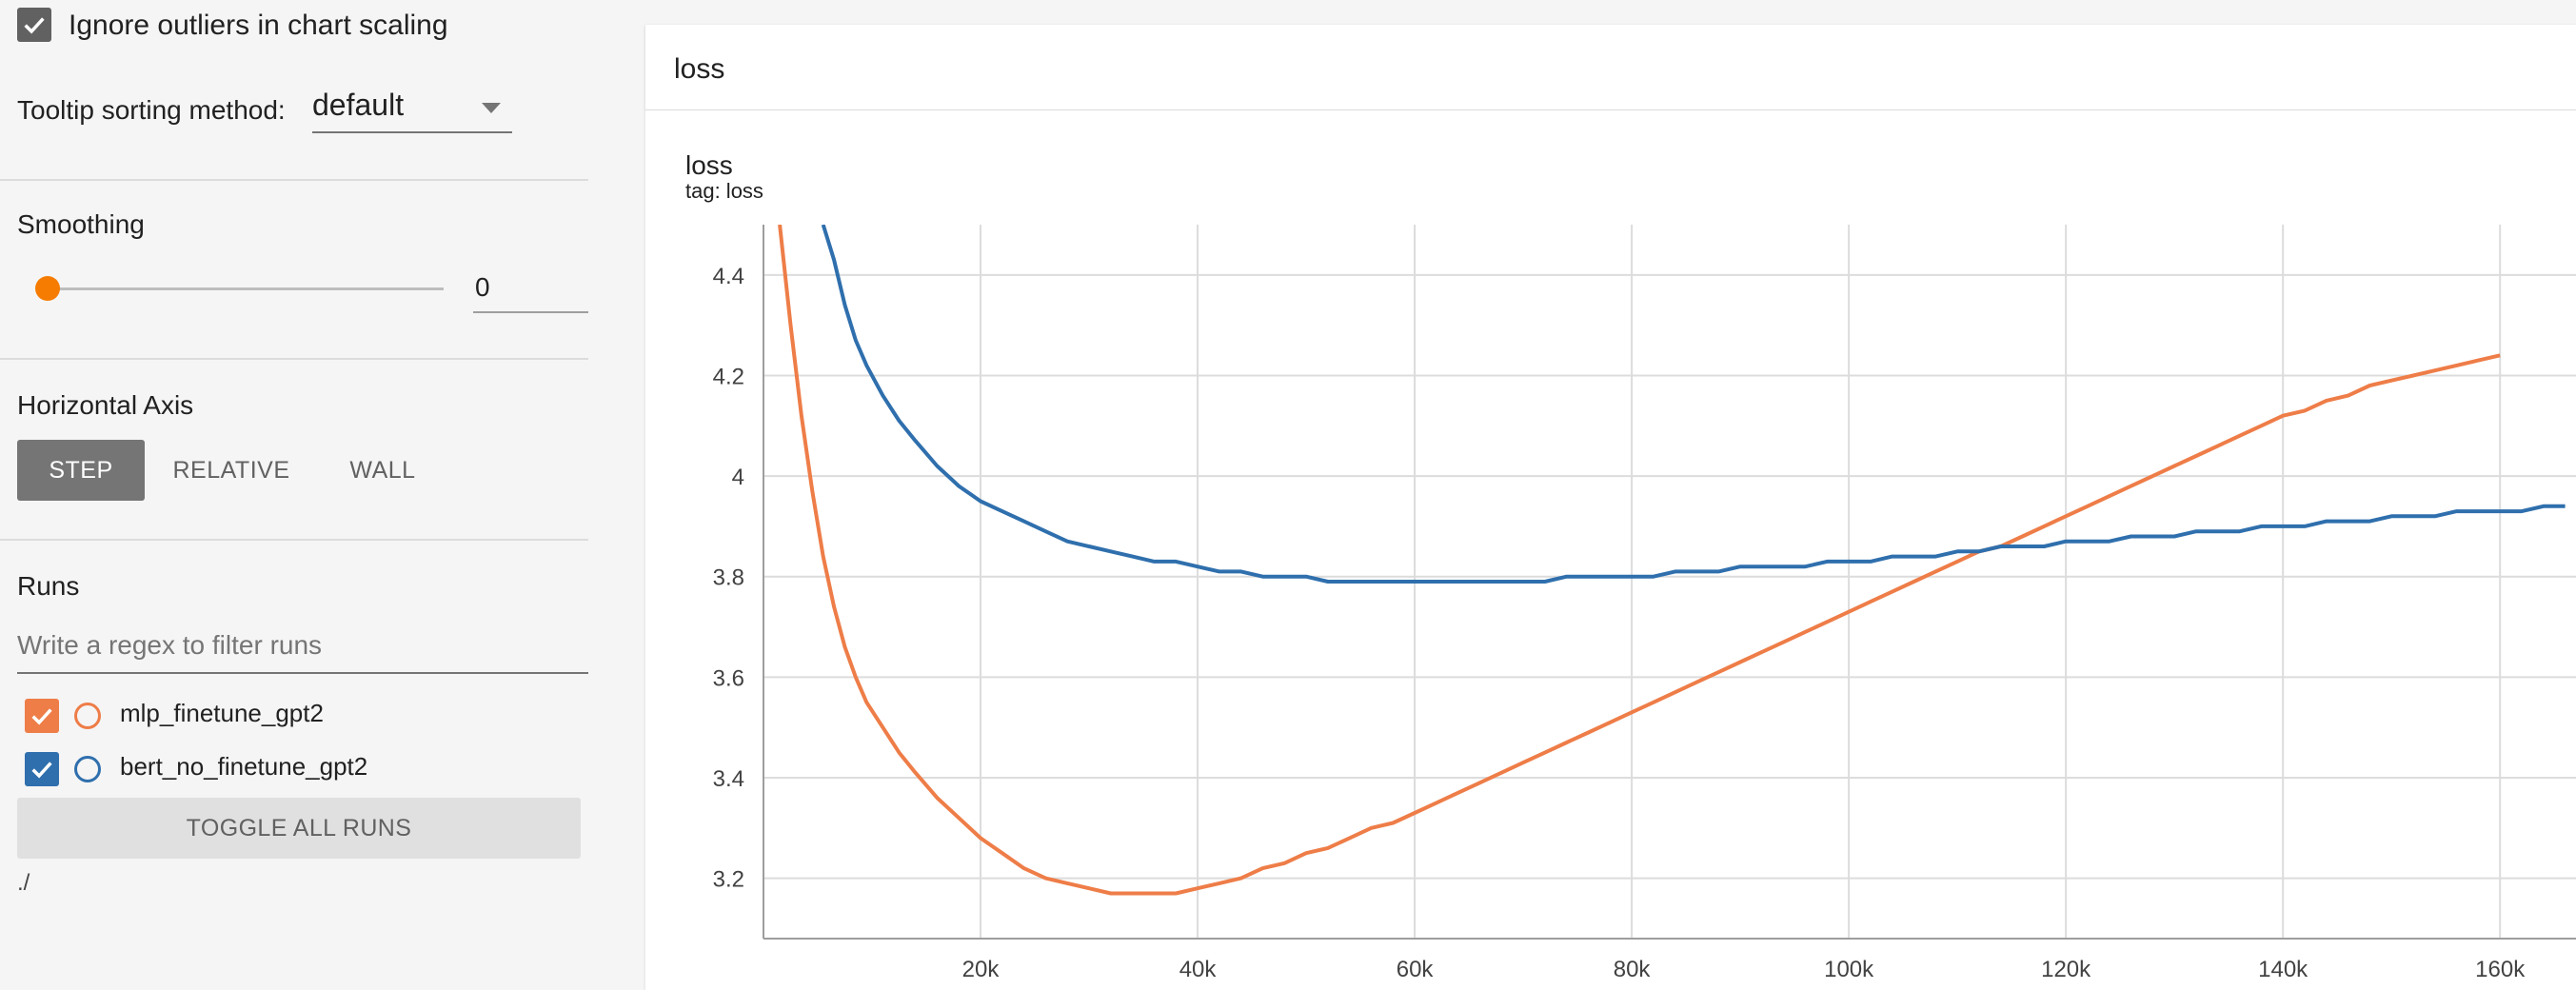  I want to click on horizontal-axis-label: Horizontal Axis, so click(105, 405).